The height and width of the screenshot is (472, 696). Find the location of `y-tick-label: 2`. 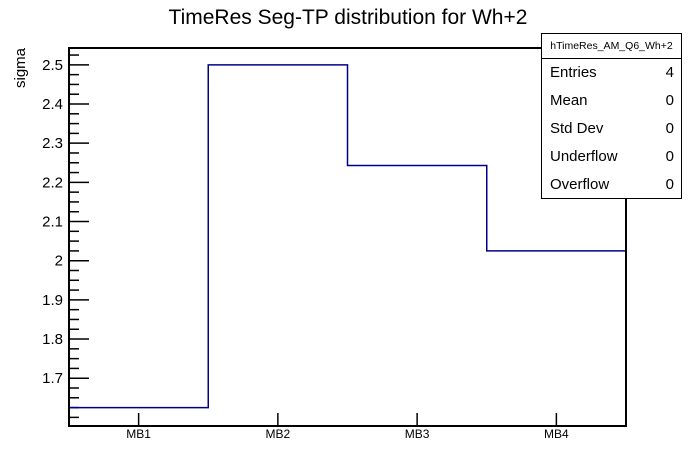

y-tick-label: 2 is located at coordinates (59, 261).